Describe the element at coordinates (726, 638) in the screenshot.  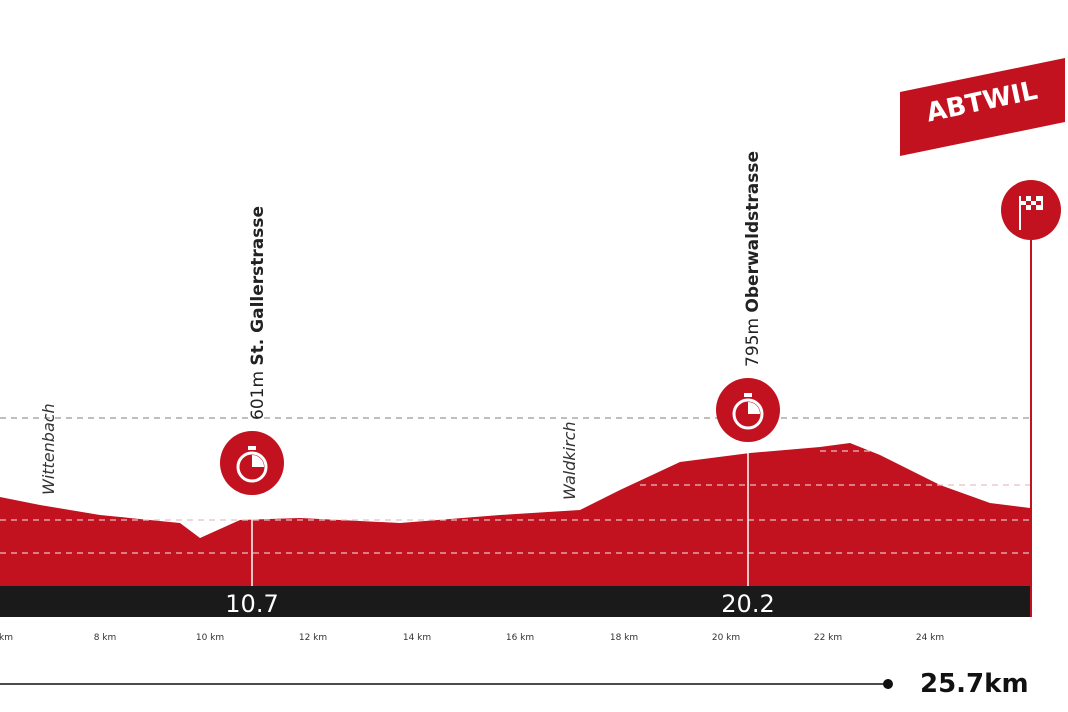
I see `km-tick-label: 20 km` at that location.